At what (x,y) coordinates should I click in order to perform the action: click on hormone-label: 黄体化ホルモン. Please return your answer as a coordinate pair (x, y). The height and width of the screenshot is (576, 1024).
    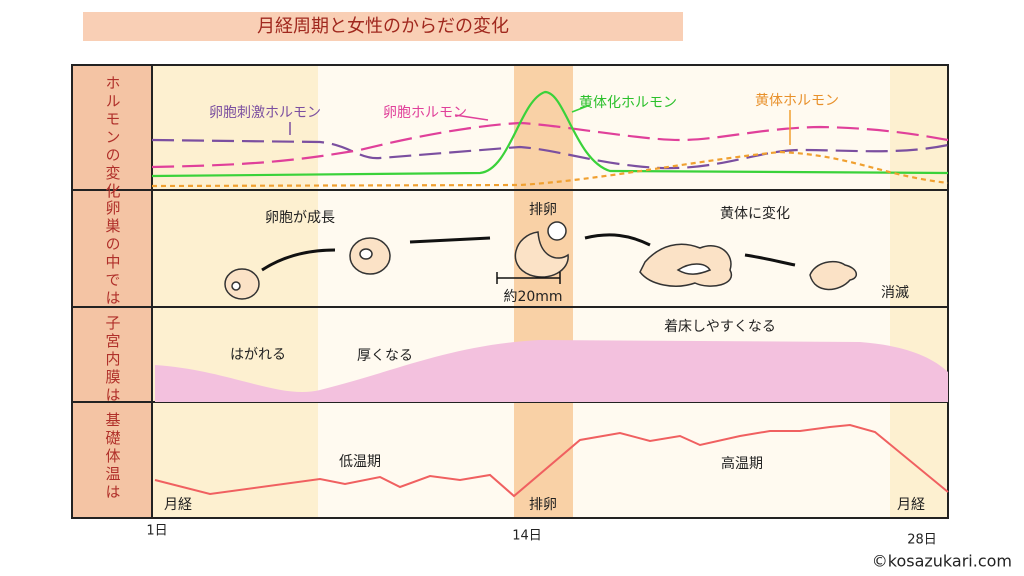
    Looking at the image, I should click on (628, 102).